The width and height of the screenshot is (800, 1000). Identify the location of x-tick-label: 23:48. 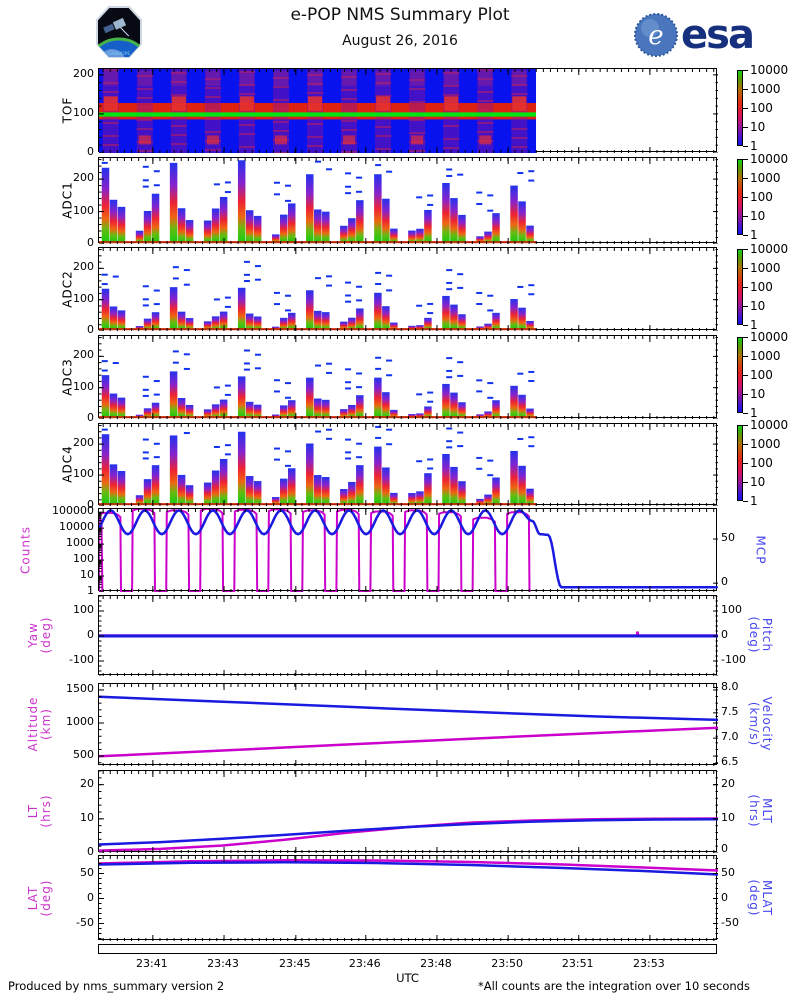
(436, 963).